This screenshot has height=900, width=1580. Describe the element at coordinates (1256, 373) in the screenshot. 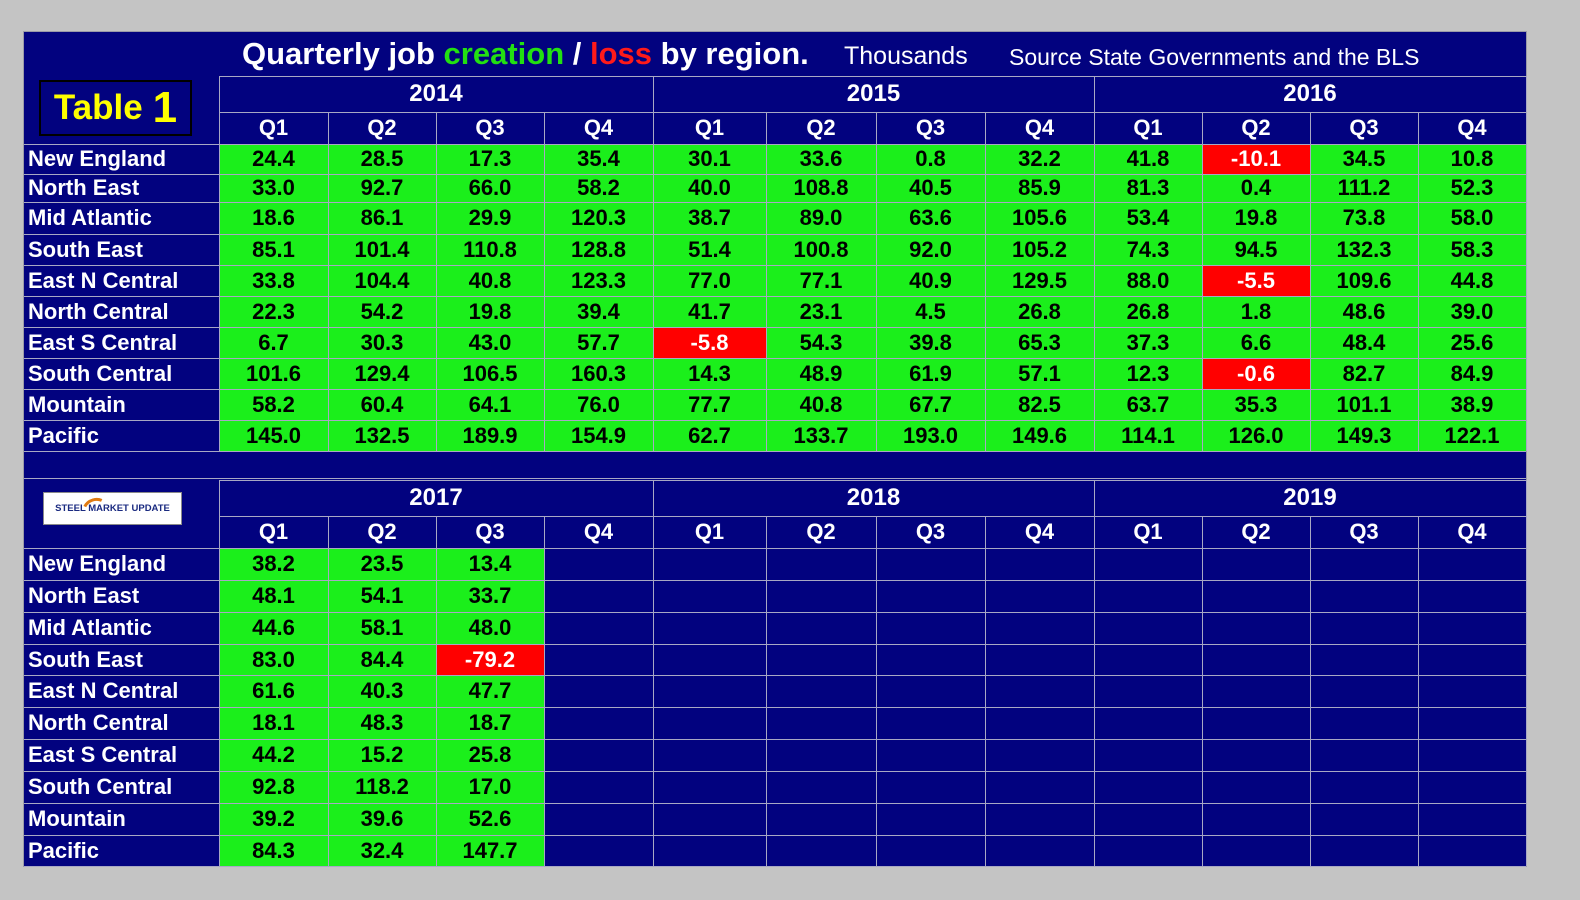

I see `value-cell: -0.6` at that location.